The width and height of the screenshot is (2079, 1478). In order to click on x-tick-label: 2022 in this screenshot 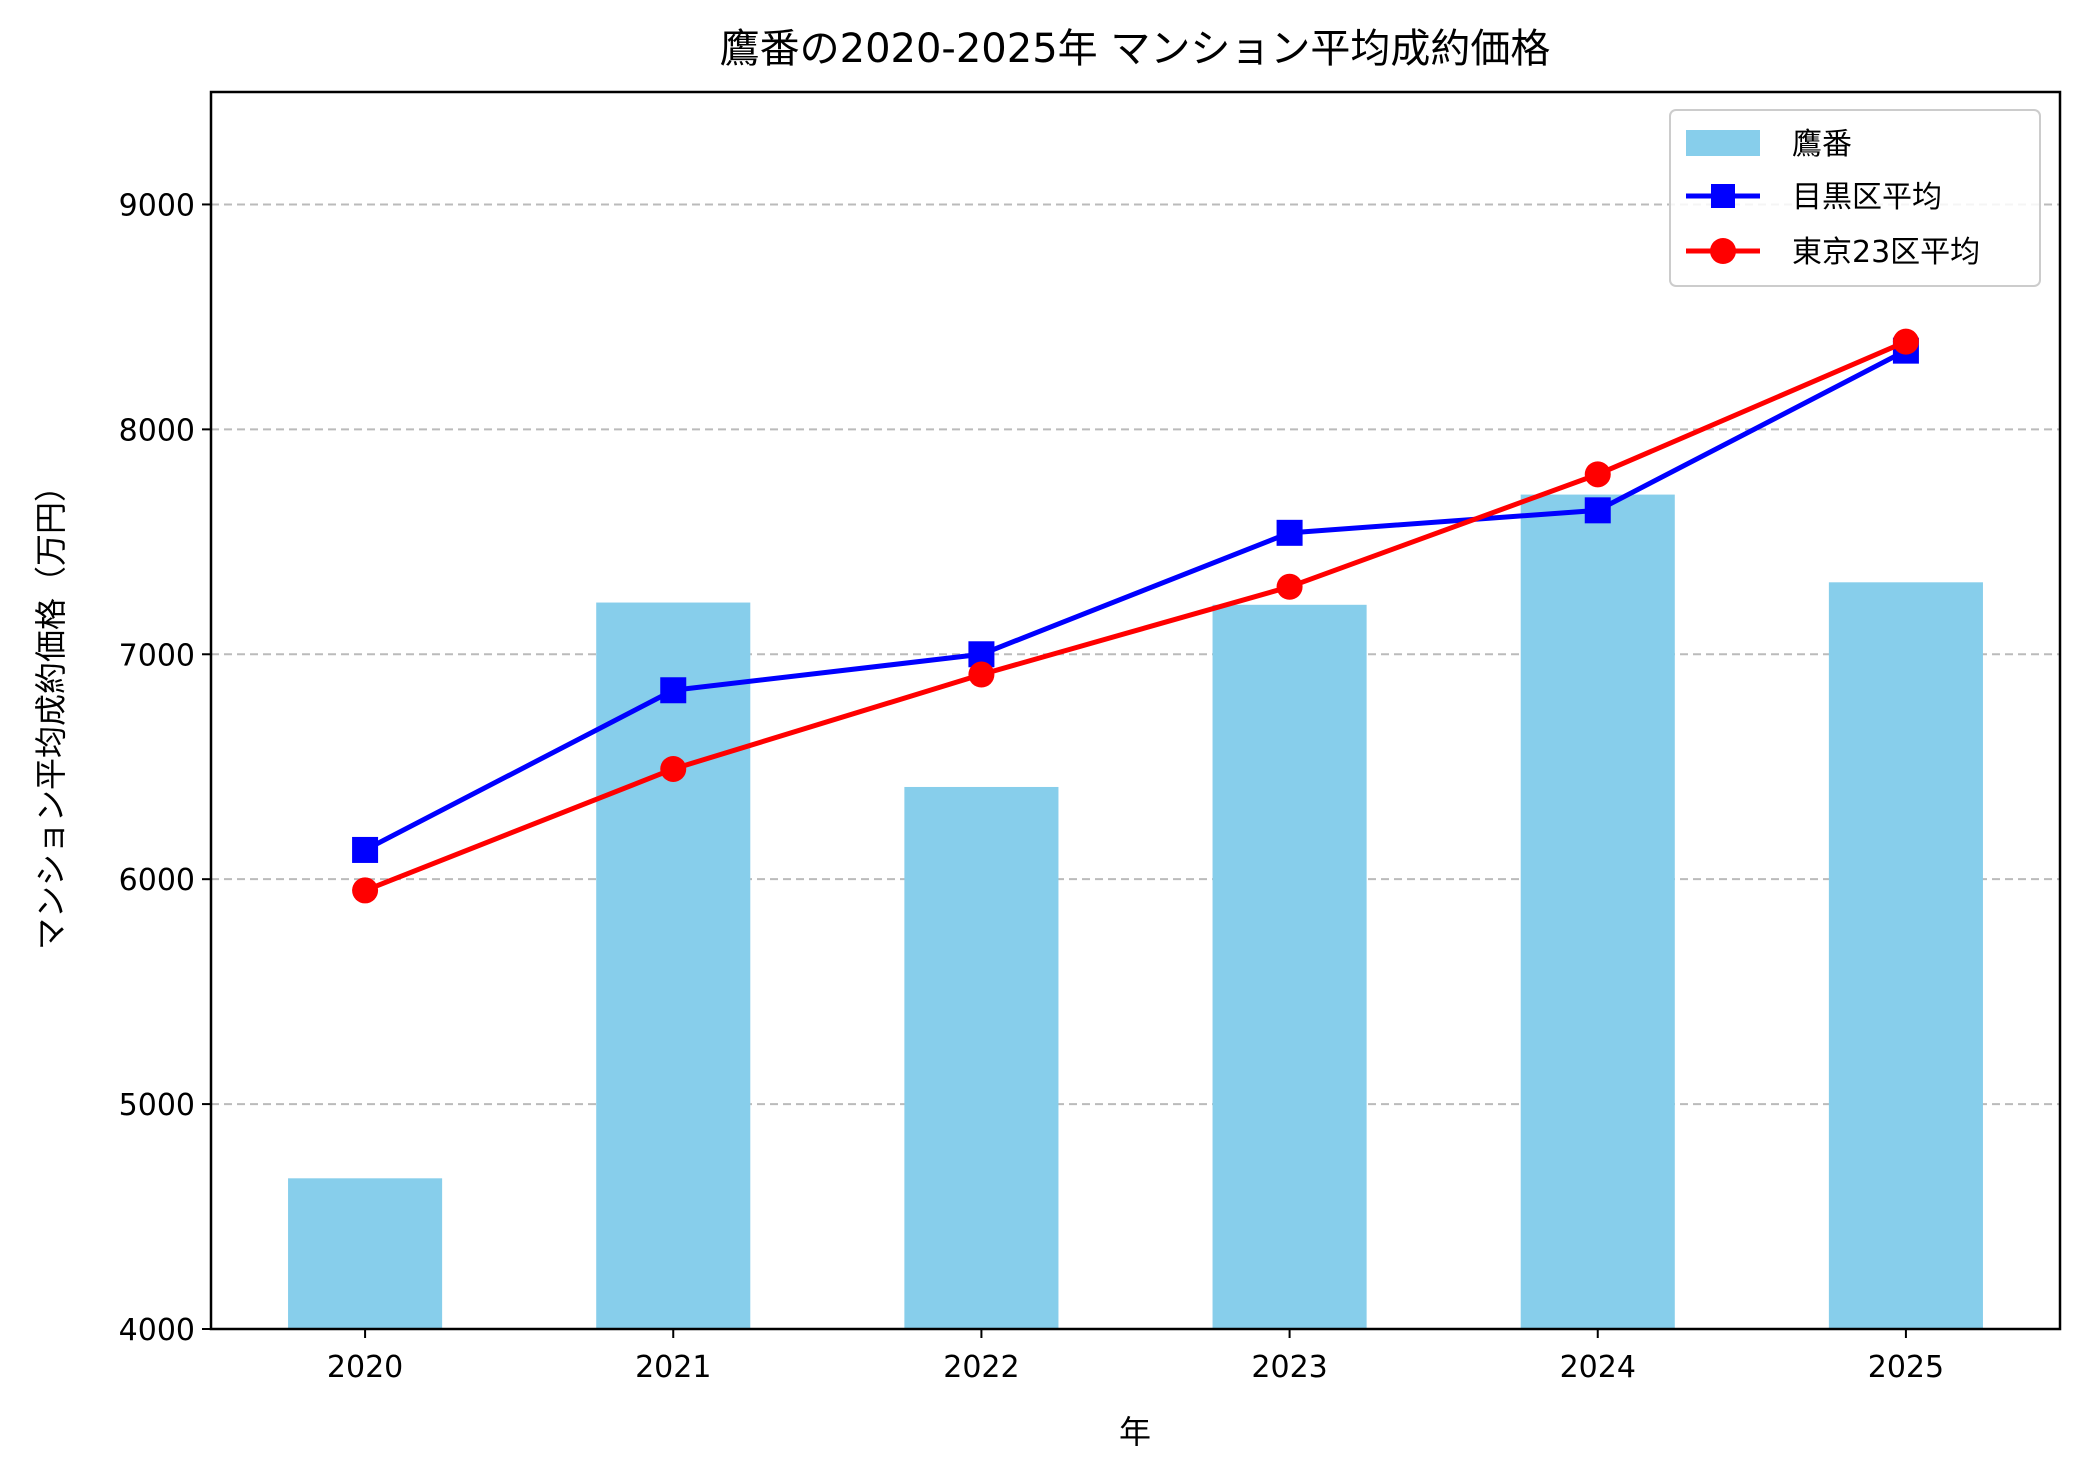, I will do `click(981, 1367)`.